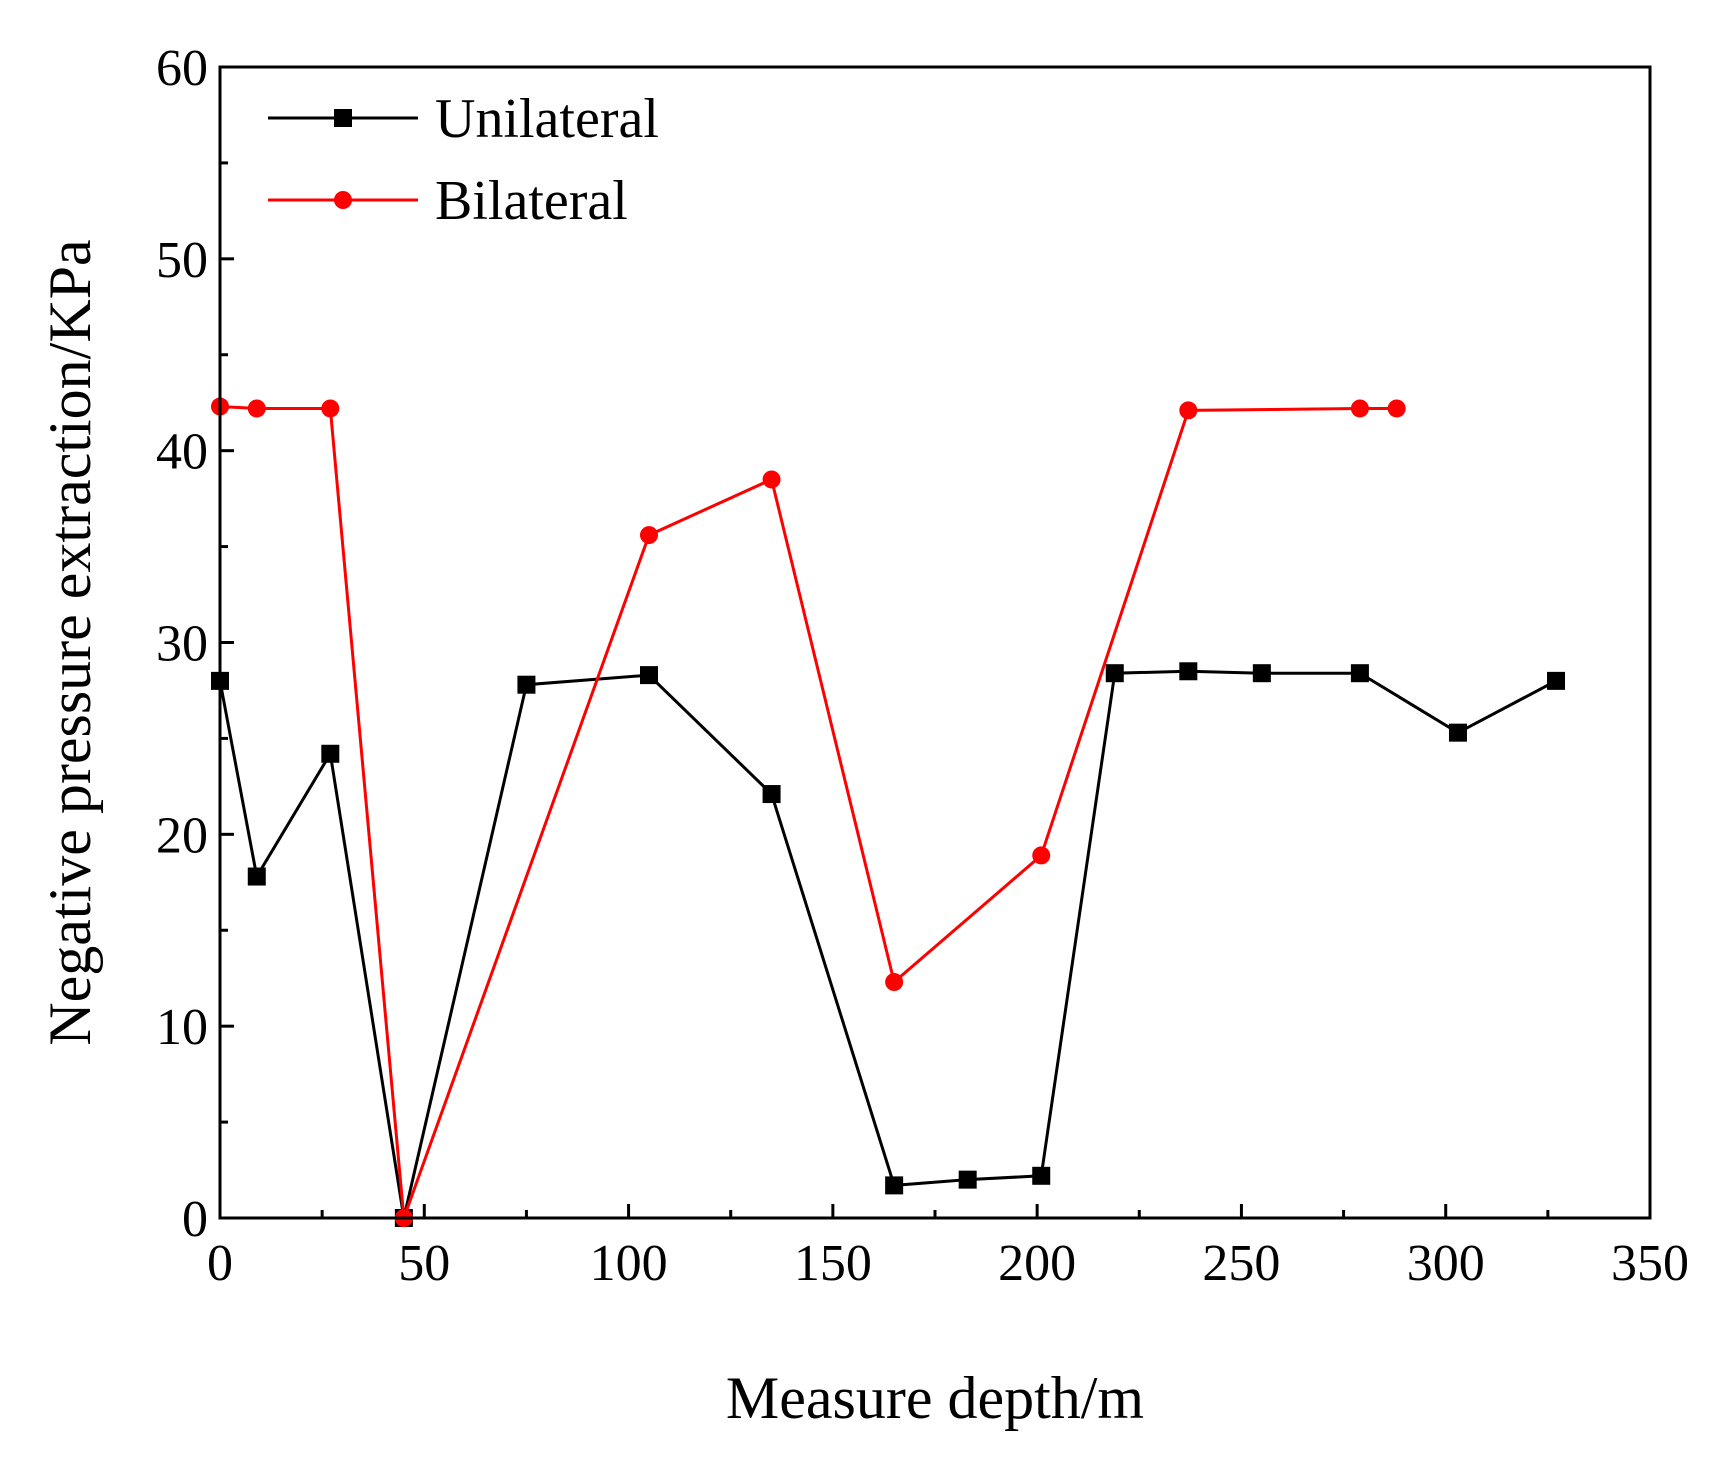  Describe the element at coordinates (182, 835) in the screenshot. I see `y-tick-label: 20` at that location.